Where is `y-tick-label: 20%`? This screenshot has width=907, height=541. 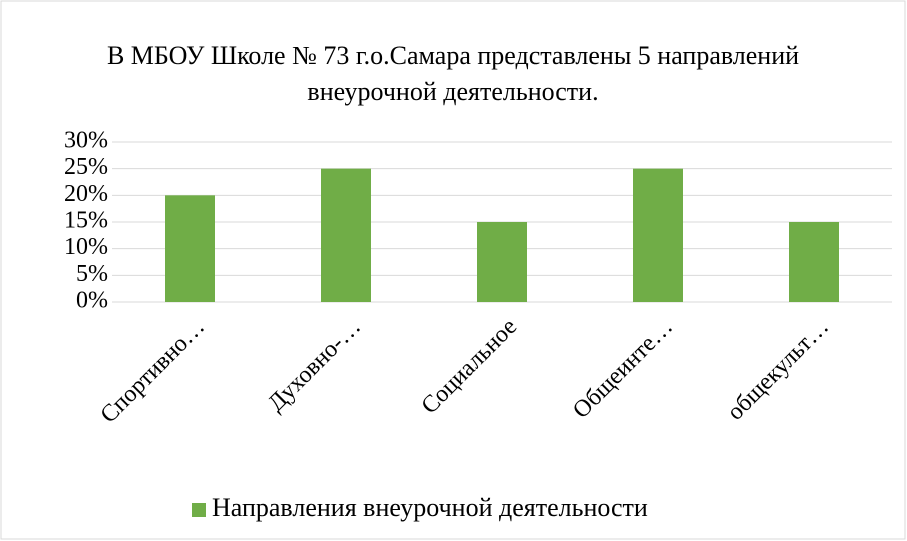 y-tick-label: 20% is located at coordinates (86, 194).